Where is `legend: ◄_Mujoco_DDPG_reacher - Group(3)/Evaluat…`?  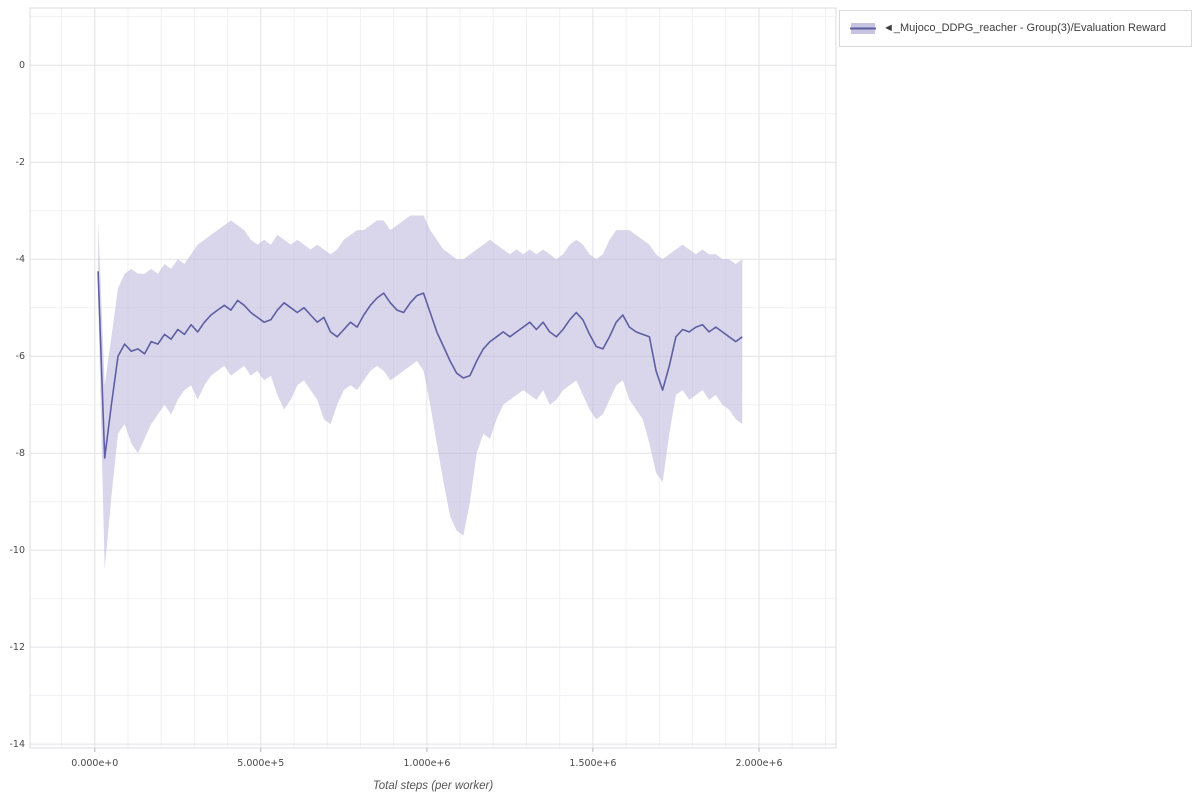 legend: ◄_Mujoco_DDPG_reacher - Group(3)/Evaluat… is located at coordinates (1015, 28).